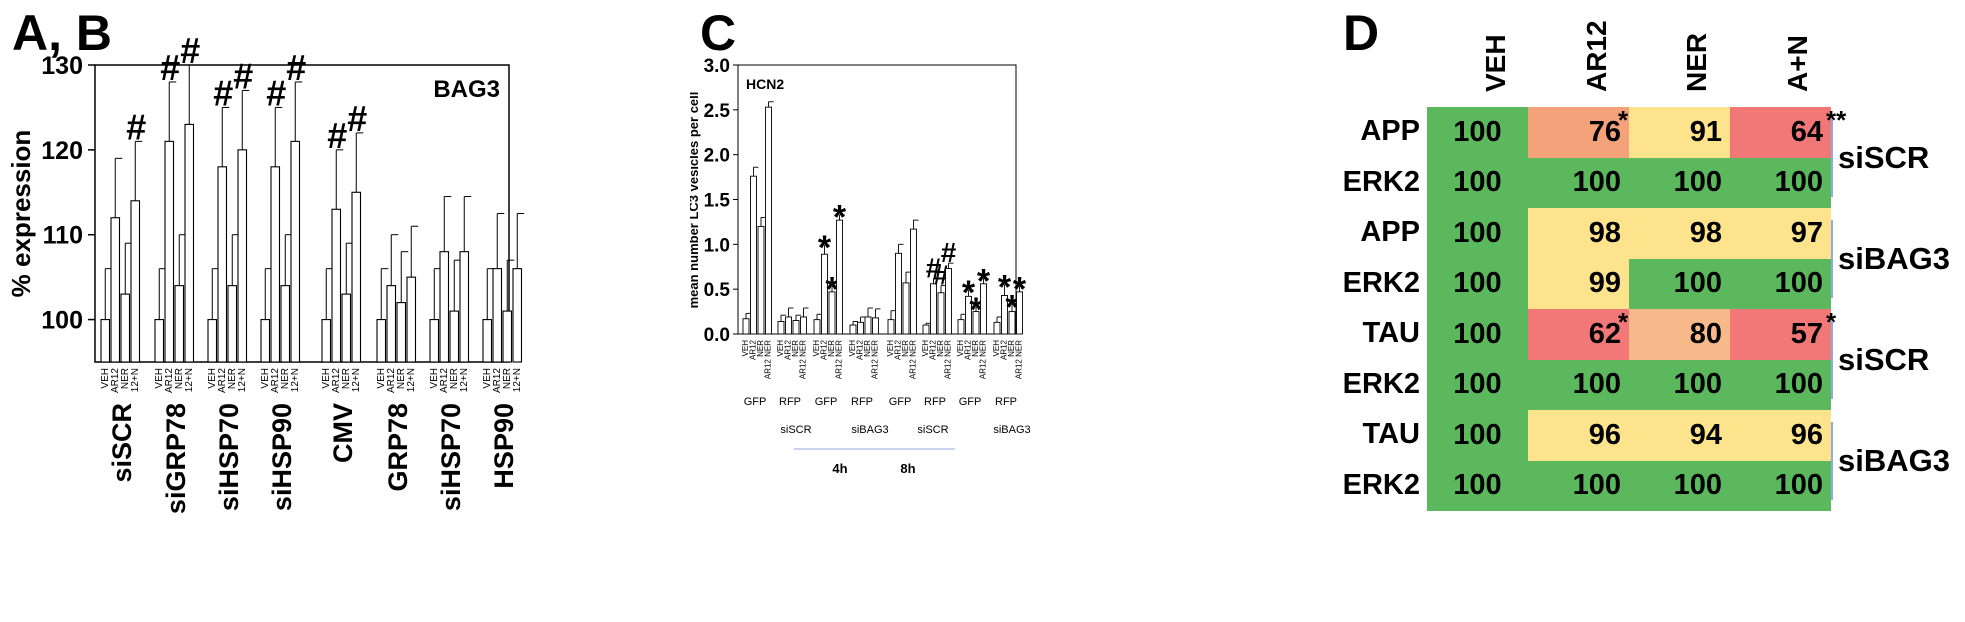 The height and width of the screenshot is (622, 1965). I want to click on condition-label: RFP, so click(790, 402).